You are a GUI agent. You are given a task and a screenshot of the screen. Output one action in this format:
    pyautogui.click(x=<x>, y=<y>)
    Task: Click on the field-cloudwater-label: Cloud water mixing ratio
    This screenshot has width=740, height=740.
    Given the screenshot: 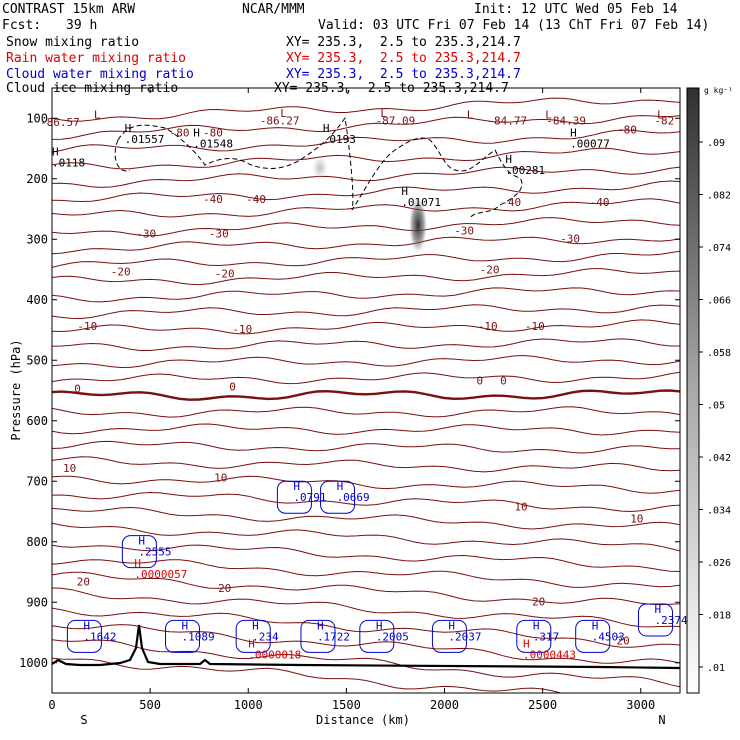 What is the action you would take?
    pyautogui.click(x=100, y=74)
    